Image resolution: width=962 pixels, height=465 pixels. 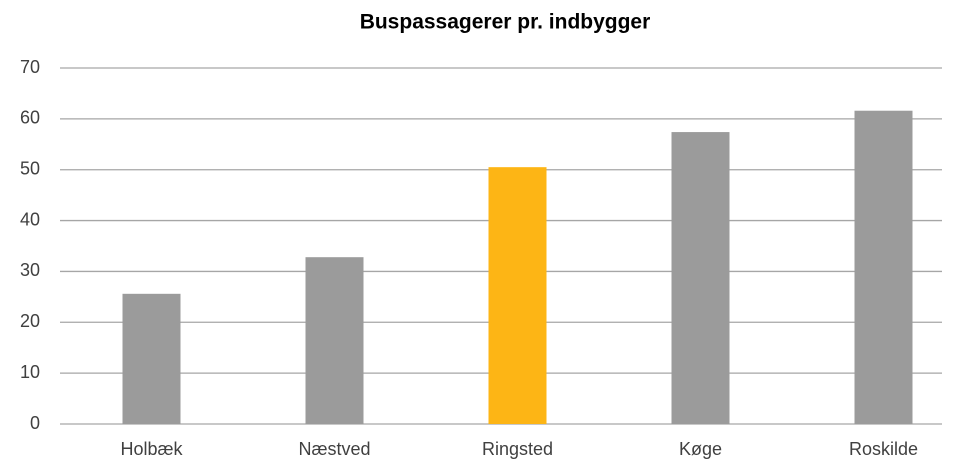 What do you see at coordinates (883, 449) in the screenshot?
I see `x-tick-label: Roskilde` at bounding box center [883, 449].